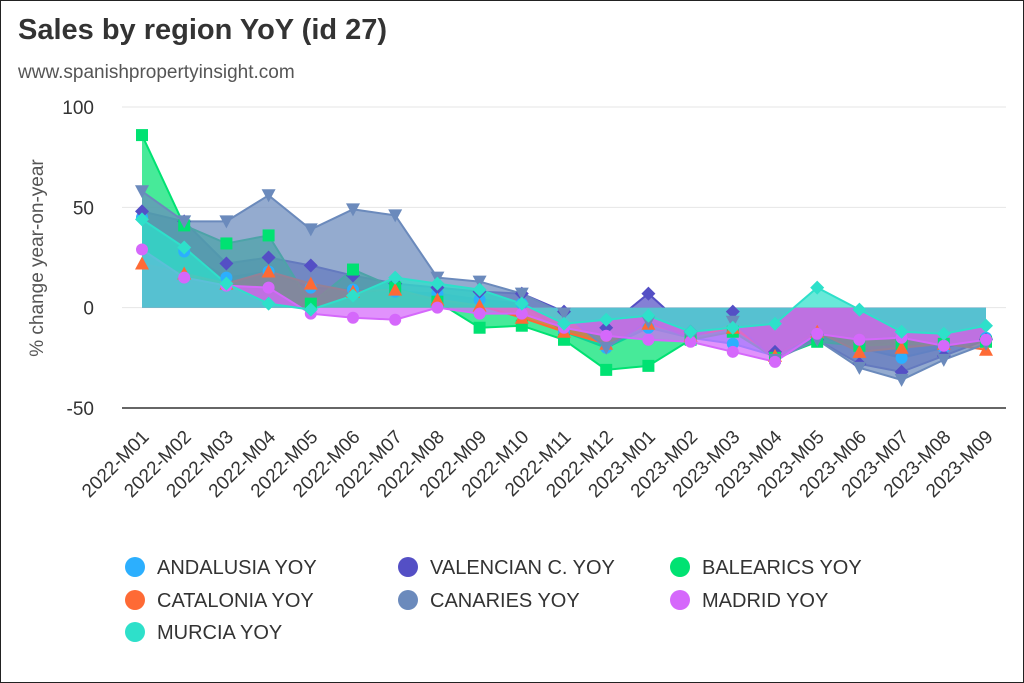 The height and width of the screenshot is (683, 1024). I want to click on legend-label: ANDALUSIA YOY, so click(237, 568).